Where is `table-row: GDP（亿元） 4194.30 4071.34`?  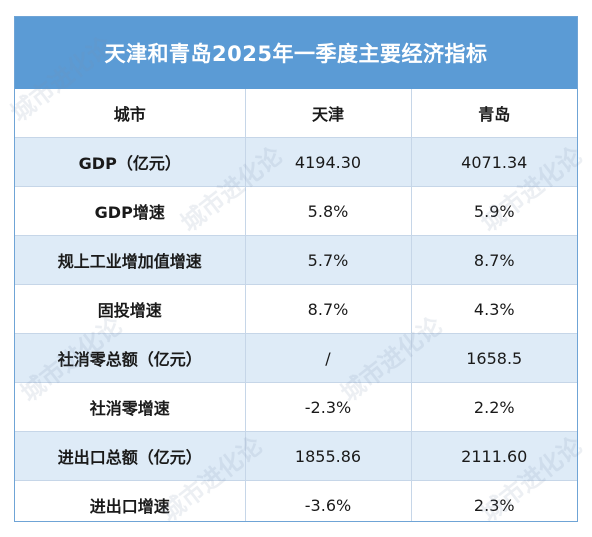
table-row: GDP（亿元） 4194.30 4071.34 is located at coordinates (296, 162).